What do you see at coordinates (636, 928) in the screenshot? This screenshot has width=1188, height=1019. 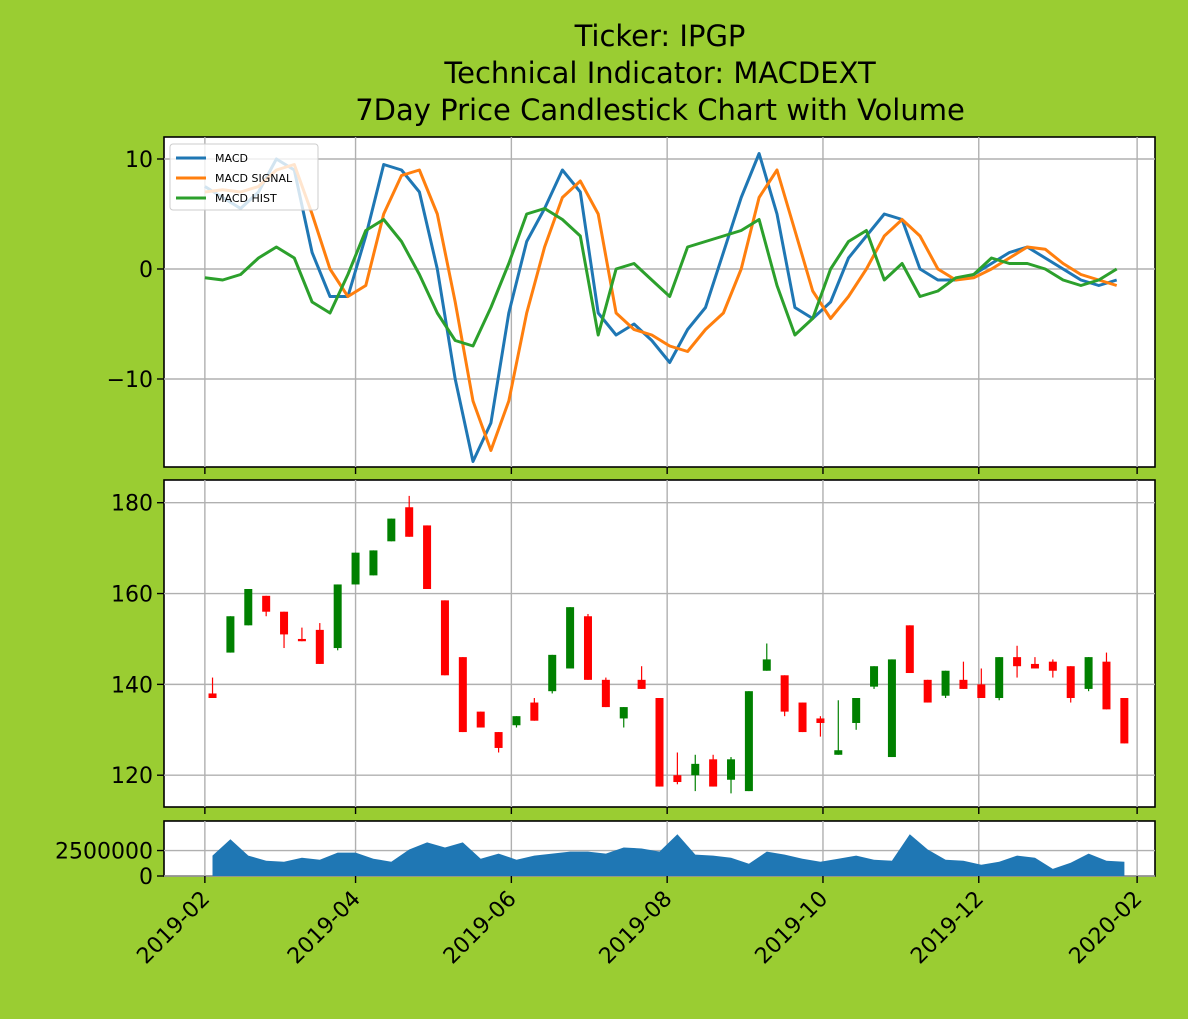 I see `x-tick-label: 2019-08` at bounding box center [636, 928].